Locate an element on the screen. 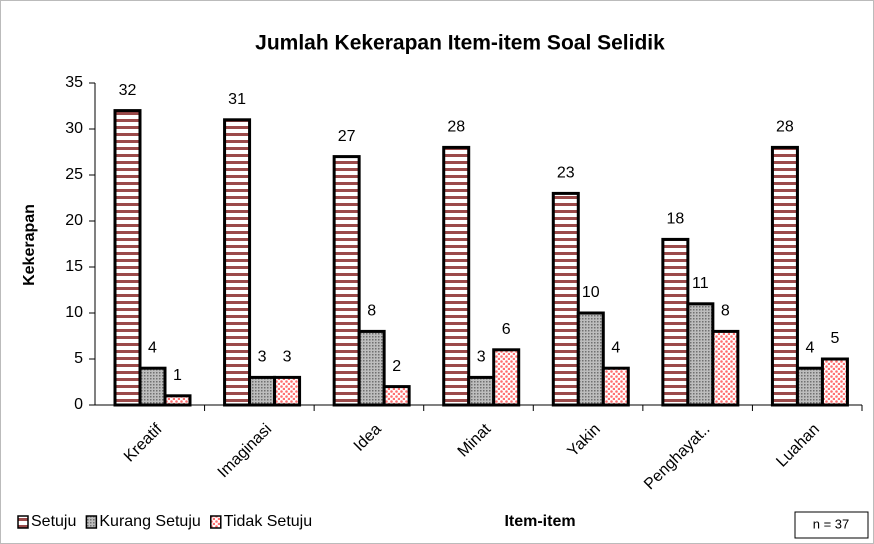 This screenshot has height=544, width=874. data-label: 32 is located at coordinates (128, 90).